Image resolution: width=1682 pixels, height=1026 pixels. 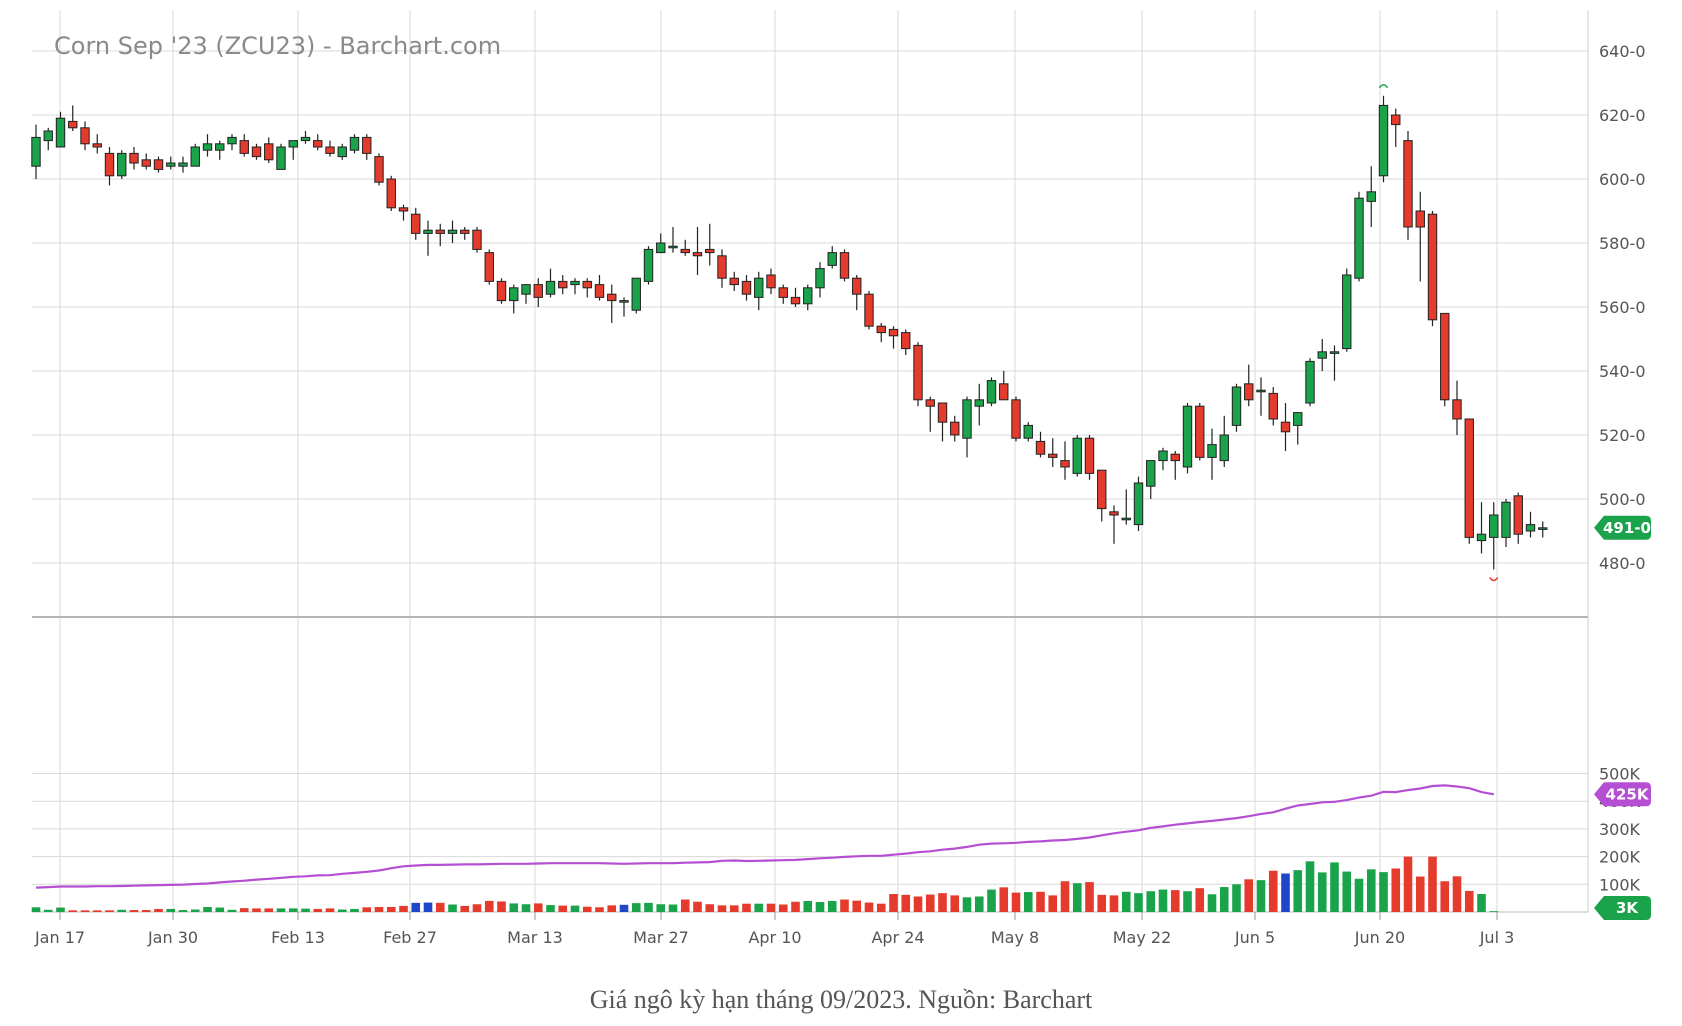 I want to click on price-tick-label: 480-0, so click(x=1622, y=563).